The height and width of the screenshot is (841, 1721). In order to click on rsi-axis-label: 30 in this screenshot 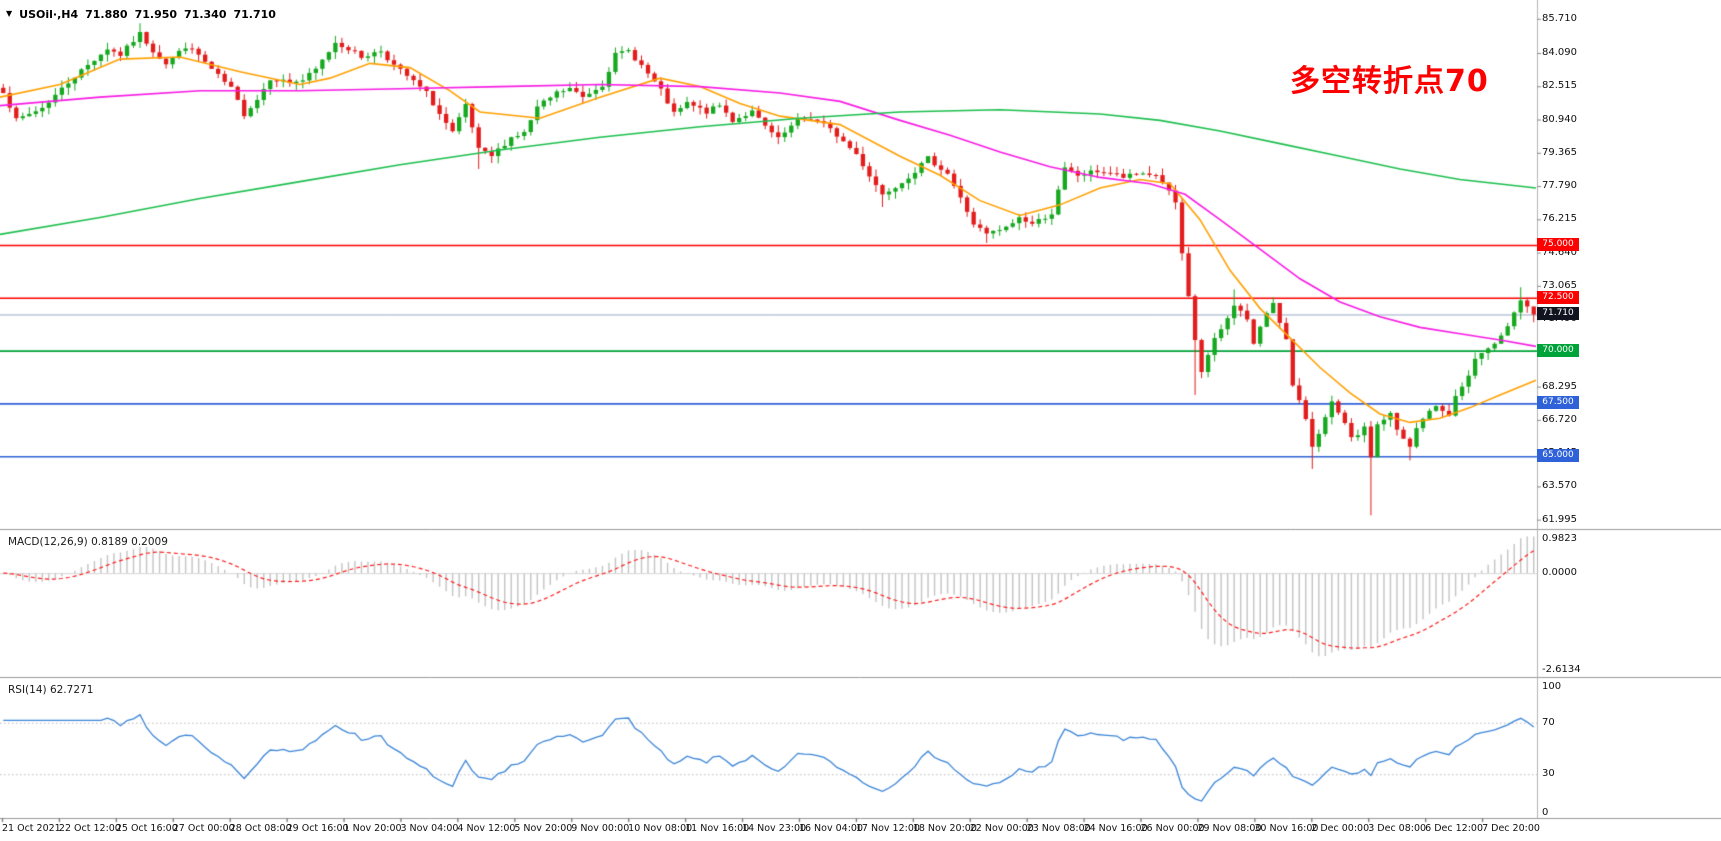, I will do `click(1548, 774)`.